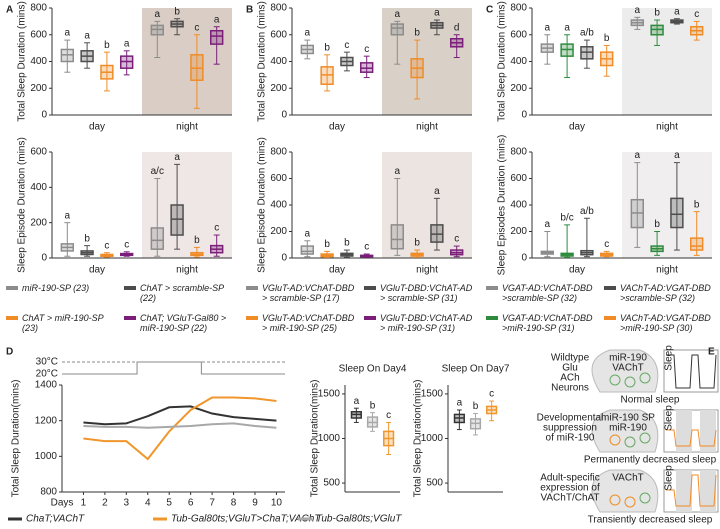  Describe the element at coordinates (255, 503) in the screenshot. I see `x-tick-label: 9` at that location.